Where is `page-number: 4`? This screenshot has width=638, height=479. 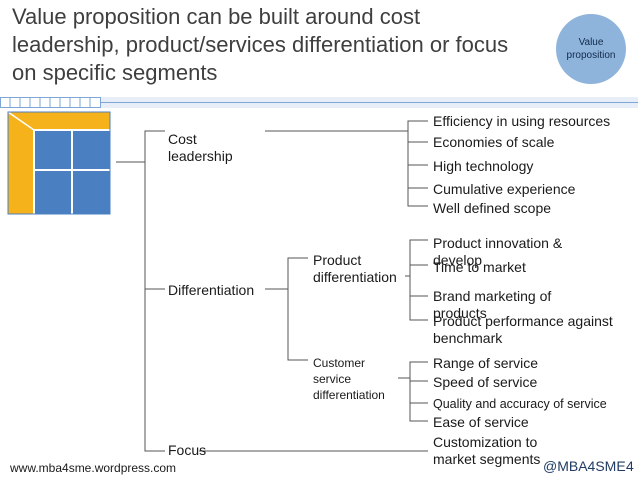
page-number: 4 is located at coordinates (630, 466).